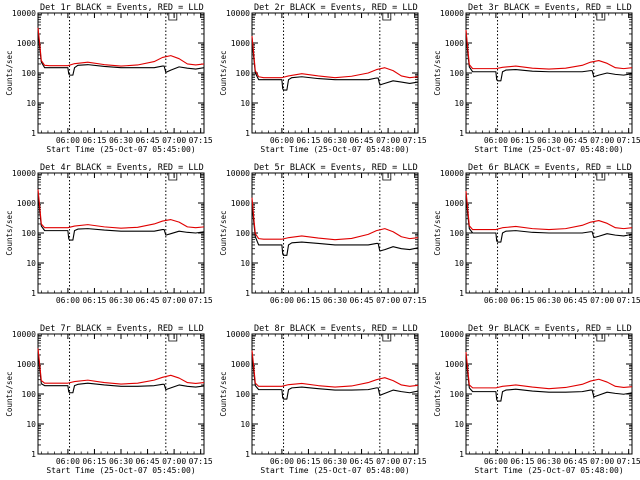 Image resolution: width=640 pixels, height=480 pixels. What do you see at coordinates (336, 8) in the screenshot?
I see `panel-title: Det 2r BLACK = Events, RED = LLD` at bounding box center [336, 8].